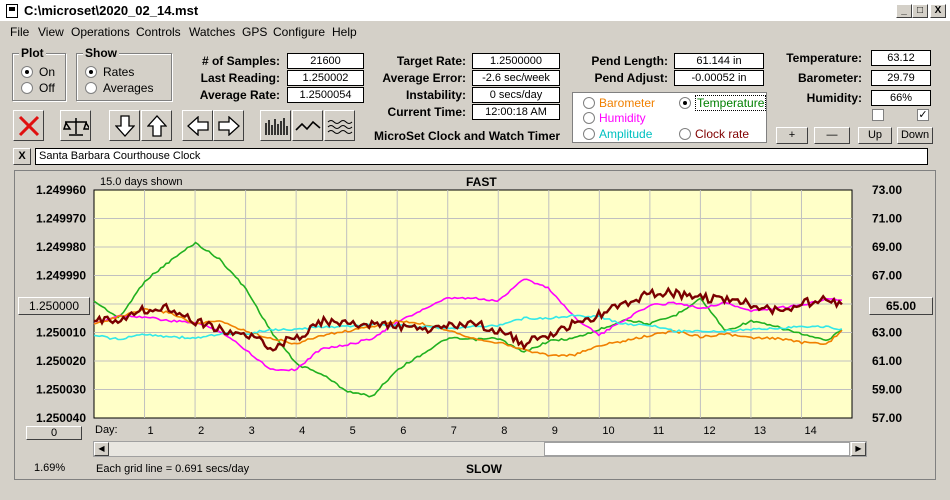 Image resolution: width=950 pixels, height=500 pixels. Describe the element at coordinates (719, 61) in the screenshot. I see `pend-length-value: 61.144 in` at that location.